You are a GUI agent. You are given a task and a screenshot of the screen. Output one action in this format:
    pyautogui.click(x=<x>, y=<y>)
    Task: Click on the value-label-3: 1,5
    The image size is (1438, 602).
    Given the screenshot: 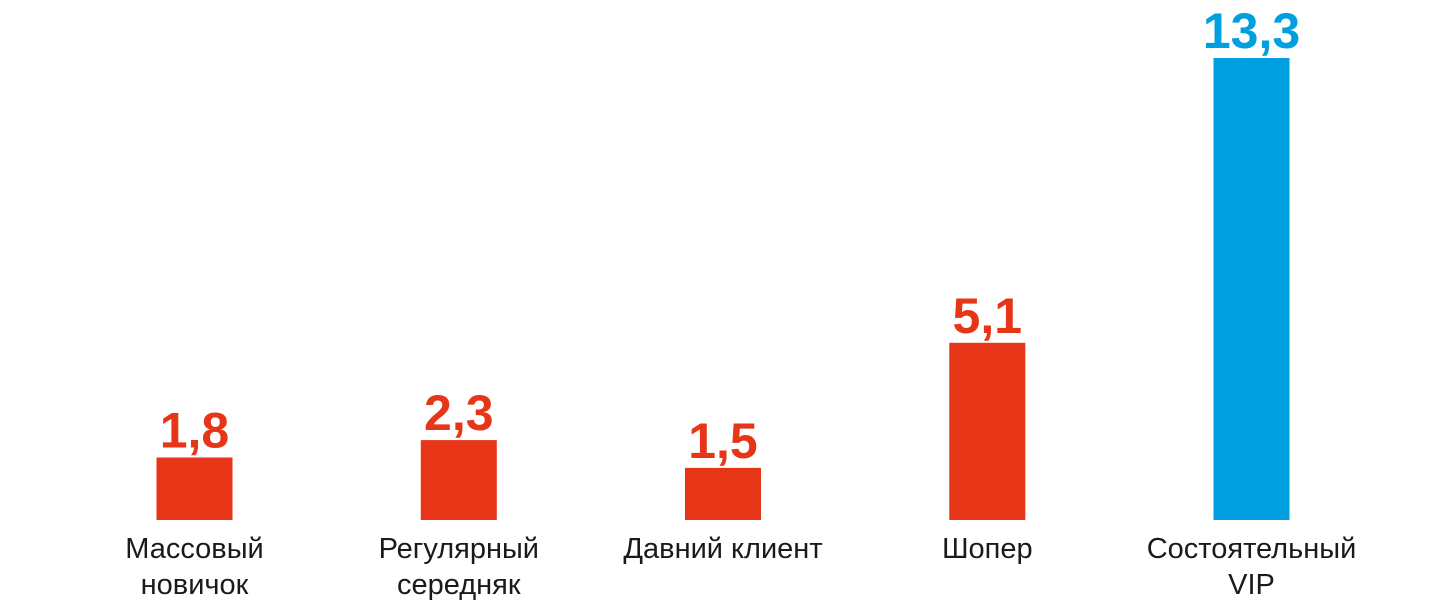 What is the action you would take?
    pyautogui.click(x=723, y=441)
    